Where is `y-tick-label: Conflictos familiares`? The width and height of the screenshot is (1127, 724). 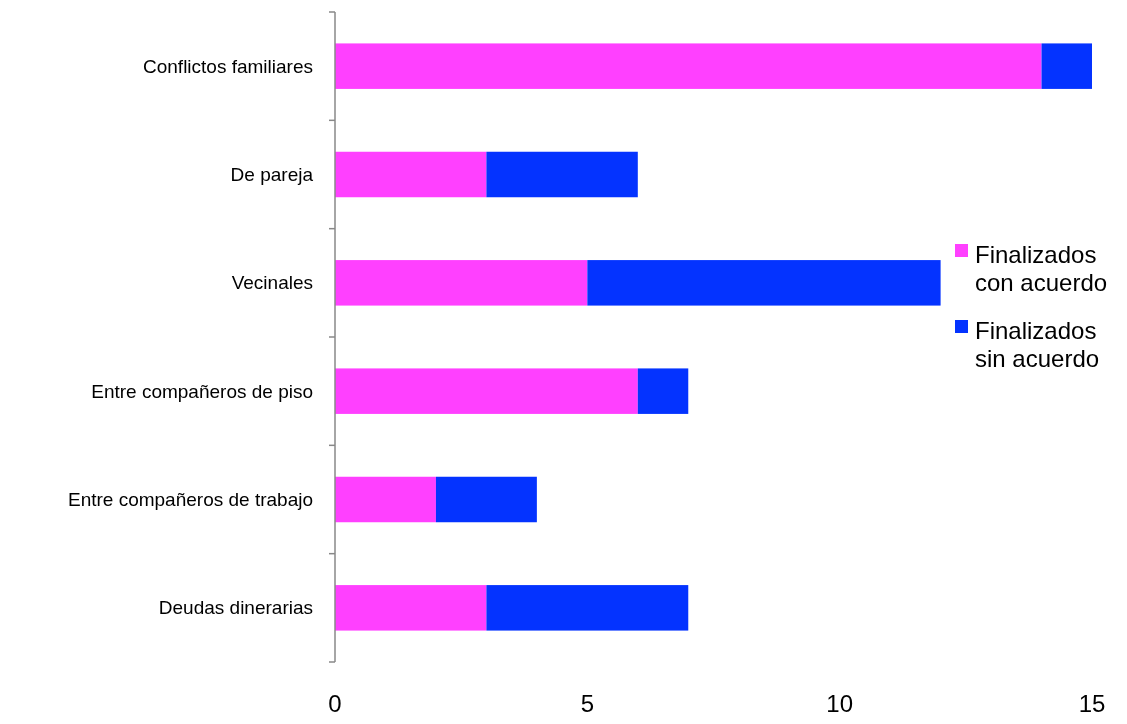 y-tick-label: Conflictos familiares is located at coordinates (228, 66).